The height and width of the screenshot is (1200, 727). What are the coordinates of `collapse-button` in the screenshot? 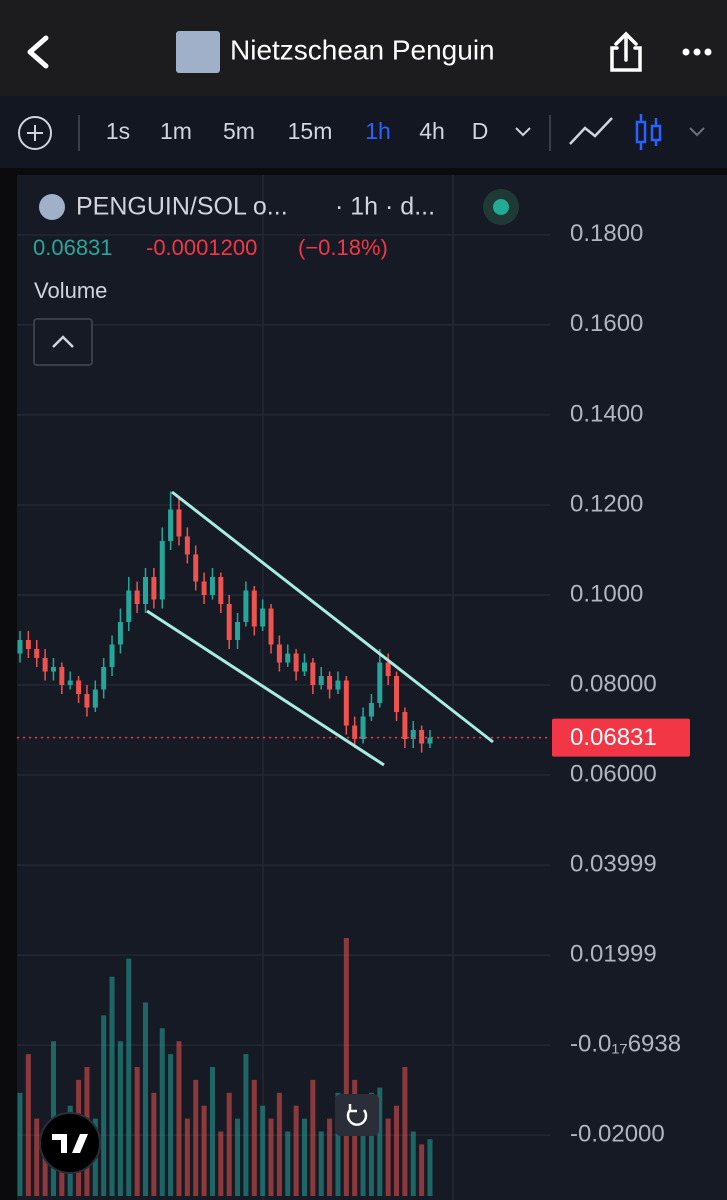 It's located at (63, 342).